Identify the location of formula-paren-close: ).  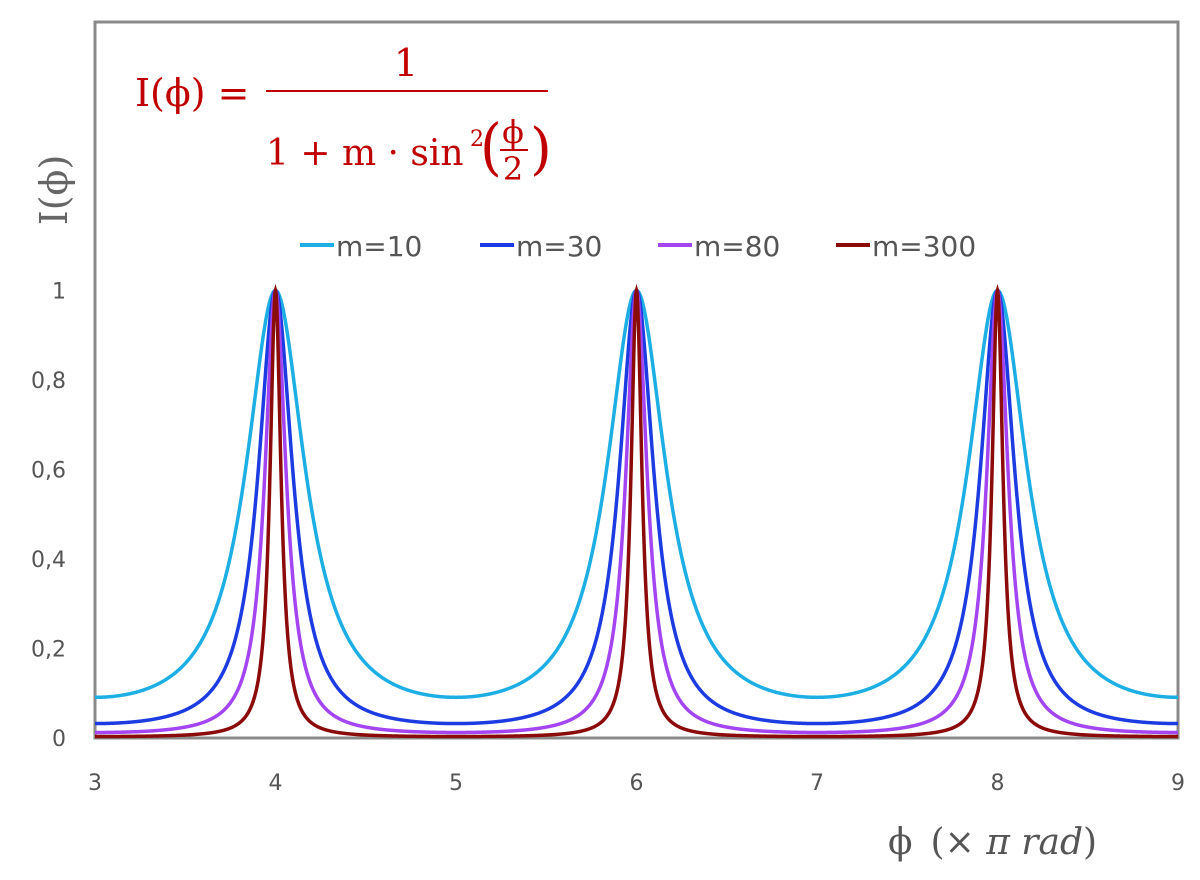
(541, 149).